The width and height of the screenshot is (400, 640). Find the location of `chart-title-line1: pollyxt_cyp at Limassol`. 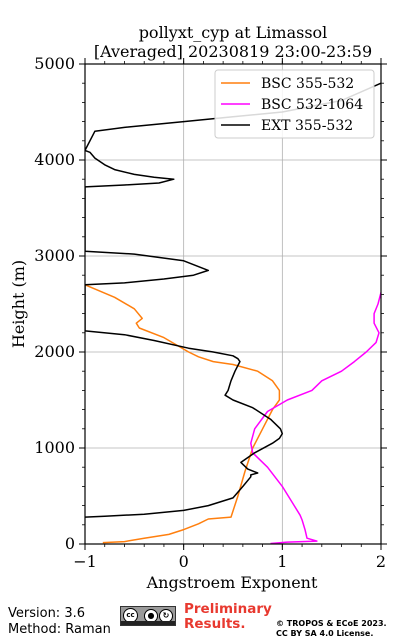

chart-title-line1: pollyxt_cyp at Limassol is located at coordinates (233, 32).